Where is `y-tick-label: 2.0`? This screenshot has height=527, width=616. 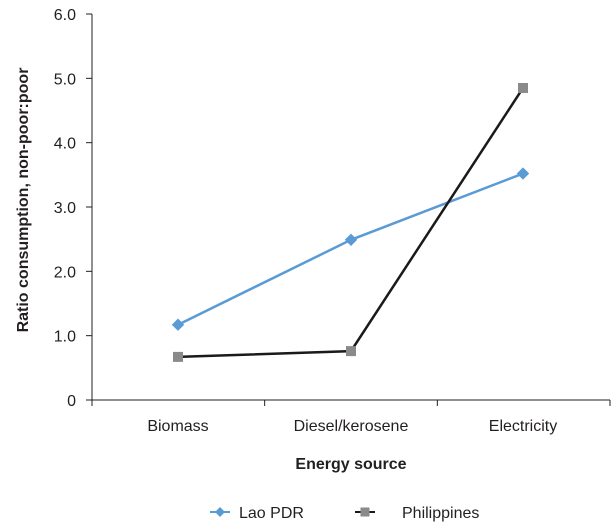
y-tick-label: 2.0 is located at coordinates (65, 272).